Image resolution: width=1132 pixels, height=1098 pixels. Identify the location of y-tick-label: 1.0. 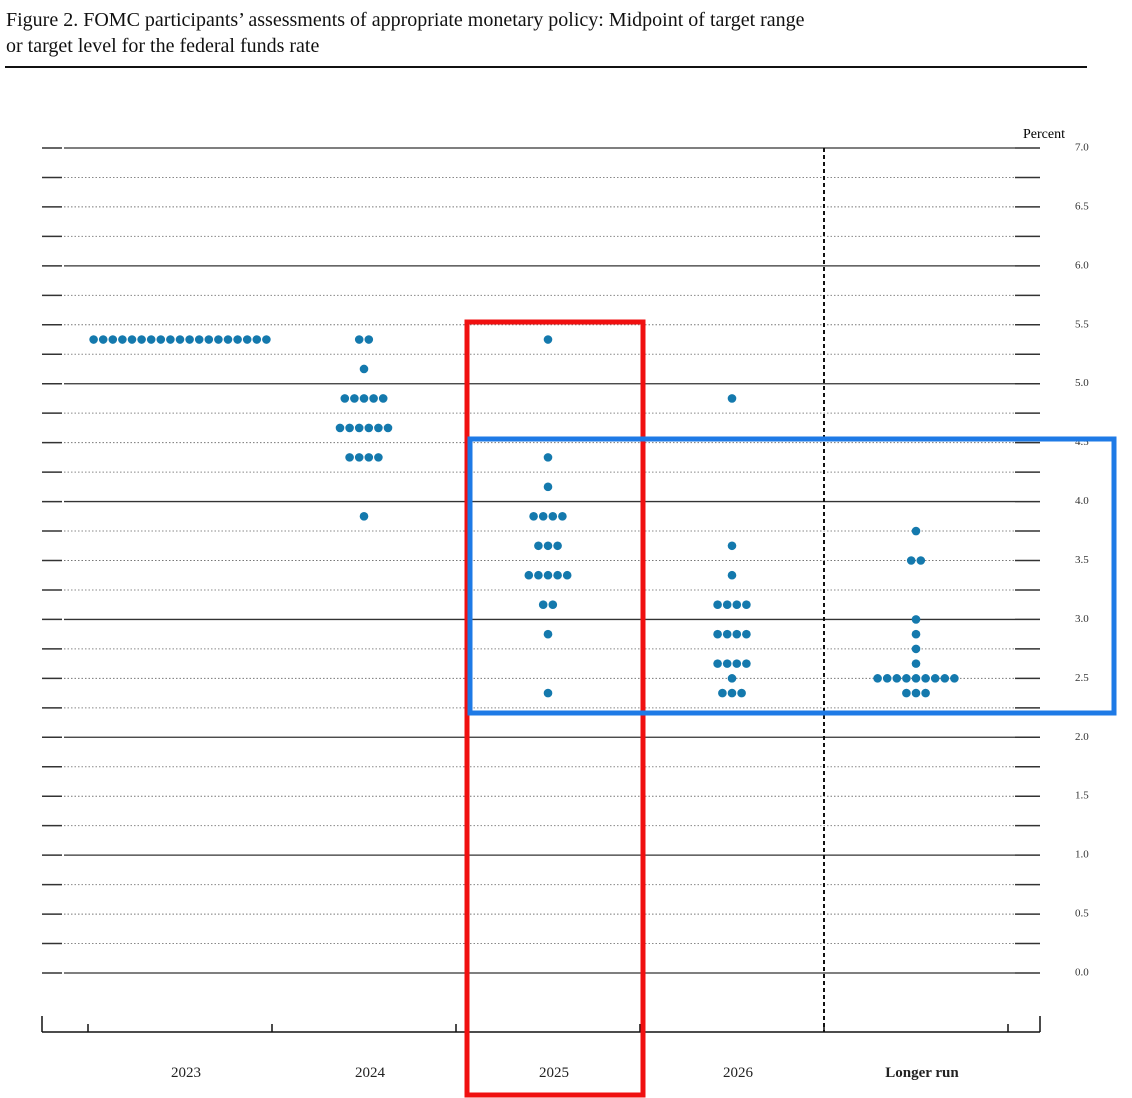
(1082, 855).